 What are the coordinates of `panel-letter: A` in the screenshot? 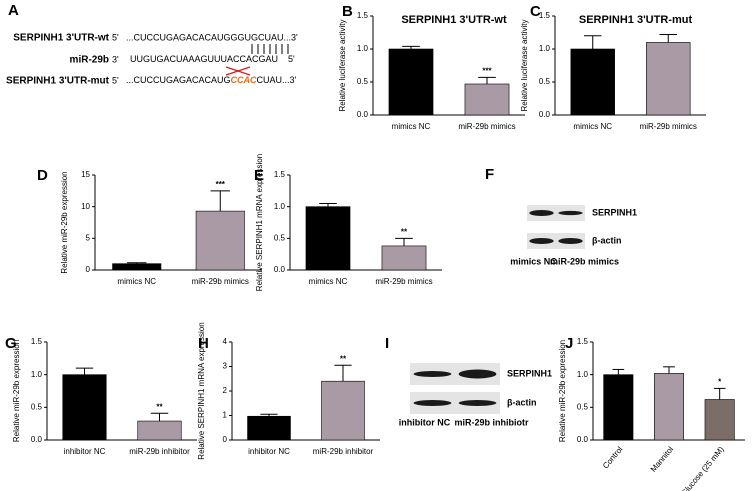 It's located at (13, 10).